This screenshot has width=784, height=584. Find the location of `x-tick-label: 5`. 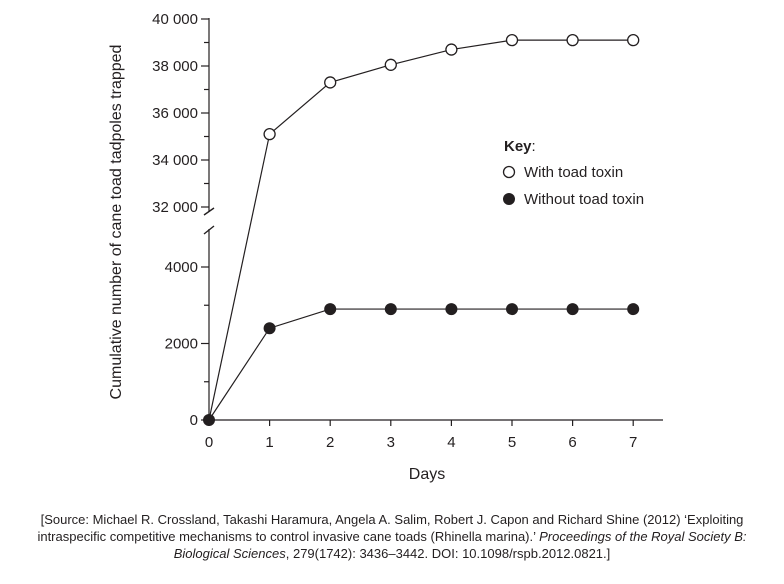

x-tick-label: 5 is located at coordinates (512, 442).